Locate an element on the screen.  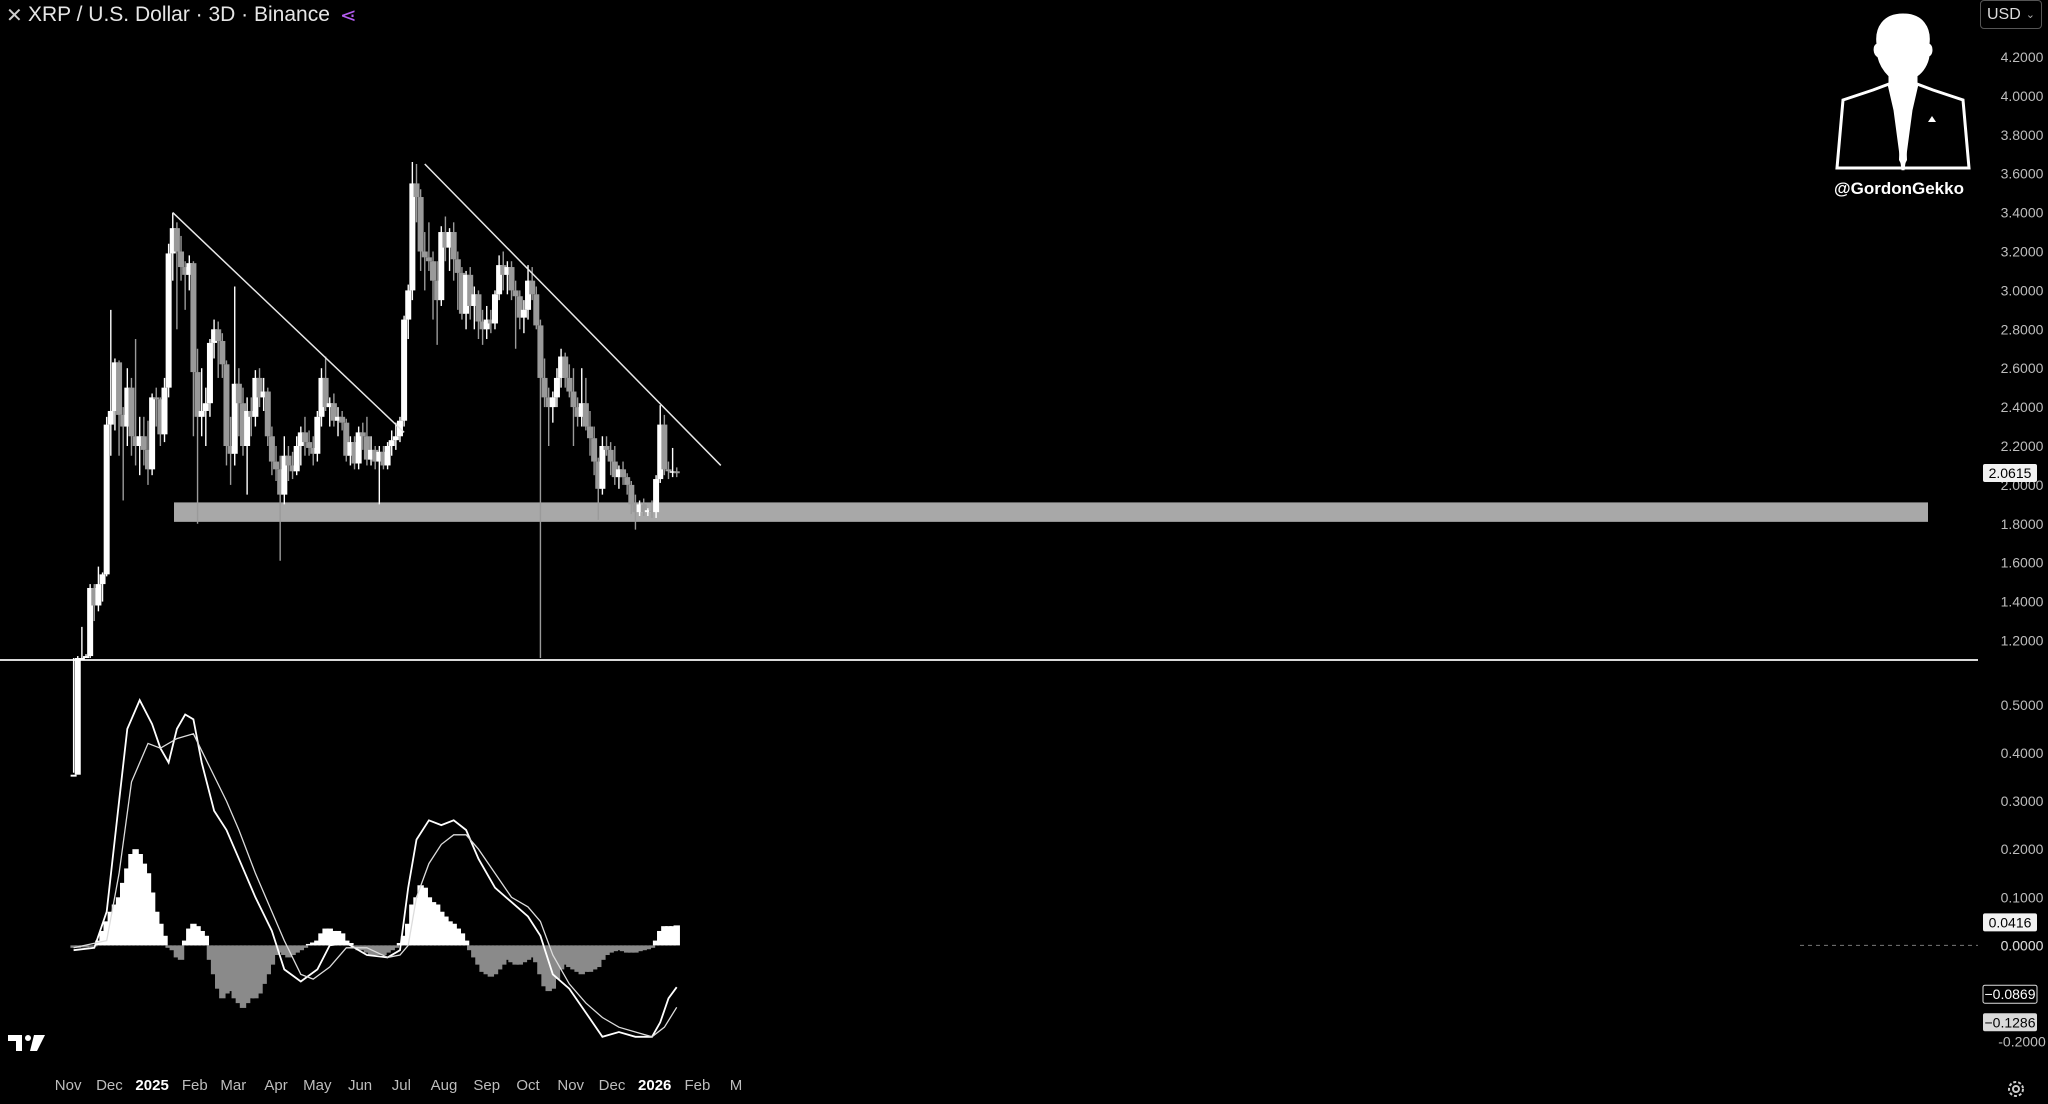
time-tick-label: Oct is located at coordinates (528, 1085).